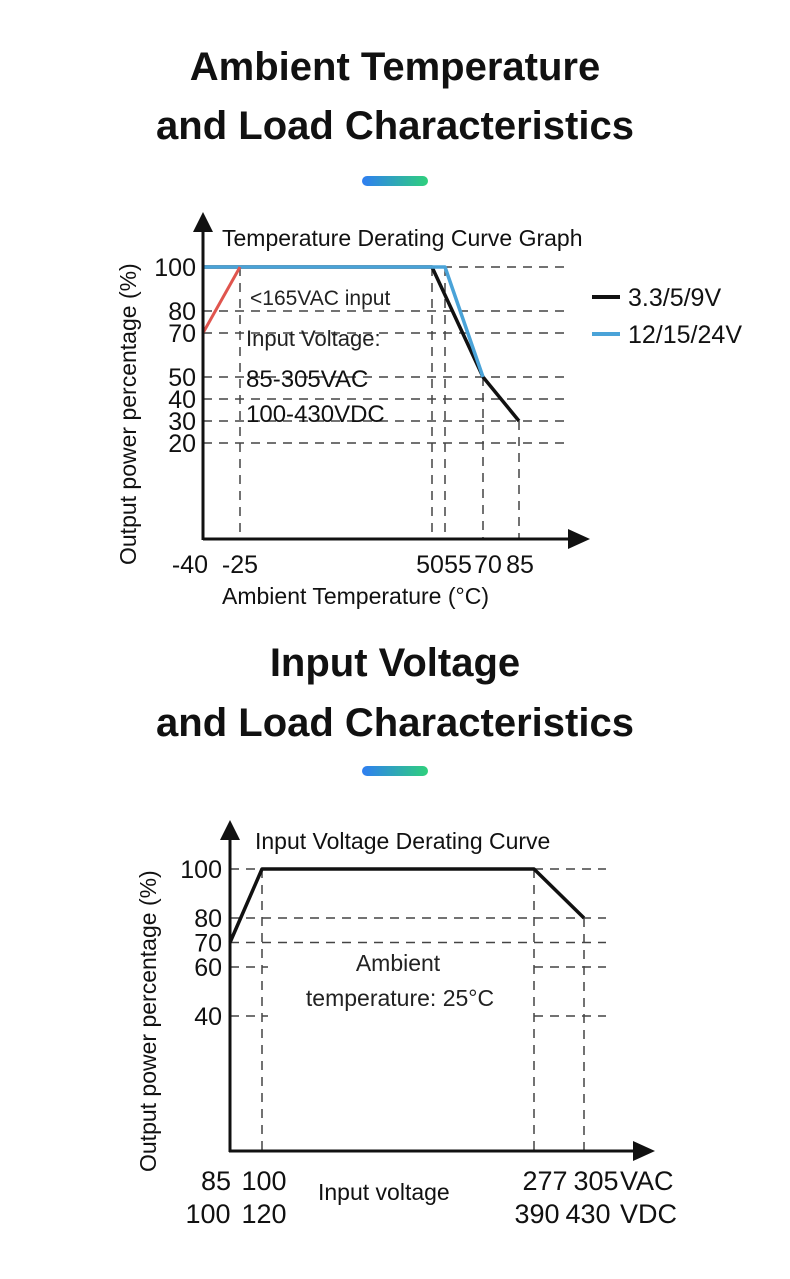 This screenshot has height=1279, width=790. What do you see at coordinates (263, 1214) in the screenshot?
I see `c2-xtick-dc-120: 120` at bounding box center [263, 1214].